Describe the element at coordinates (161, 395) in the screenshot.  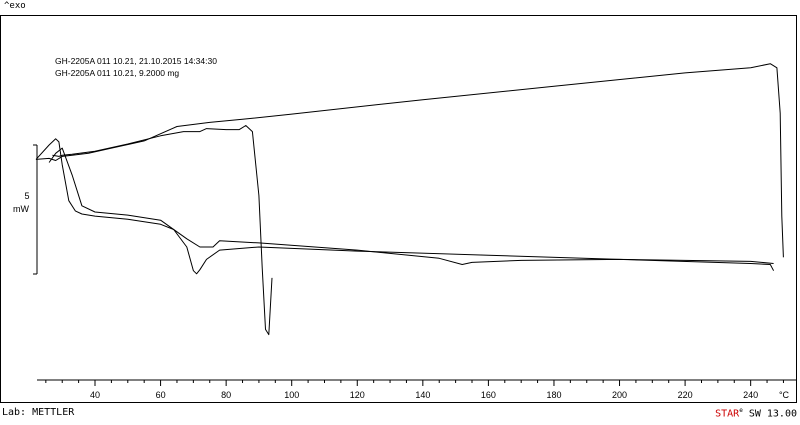
I see `x-tick-label: 60` at that location.